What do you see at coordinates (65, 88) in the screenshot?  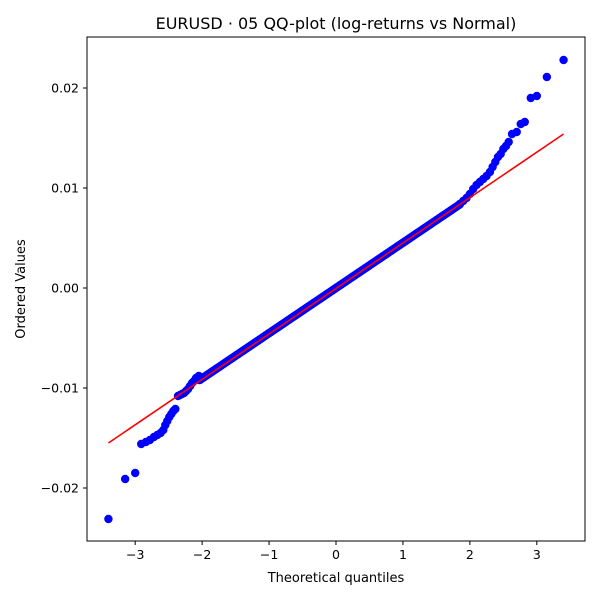 I see `y-tick-label: 0.02` at bounding box center [65, 88].